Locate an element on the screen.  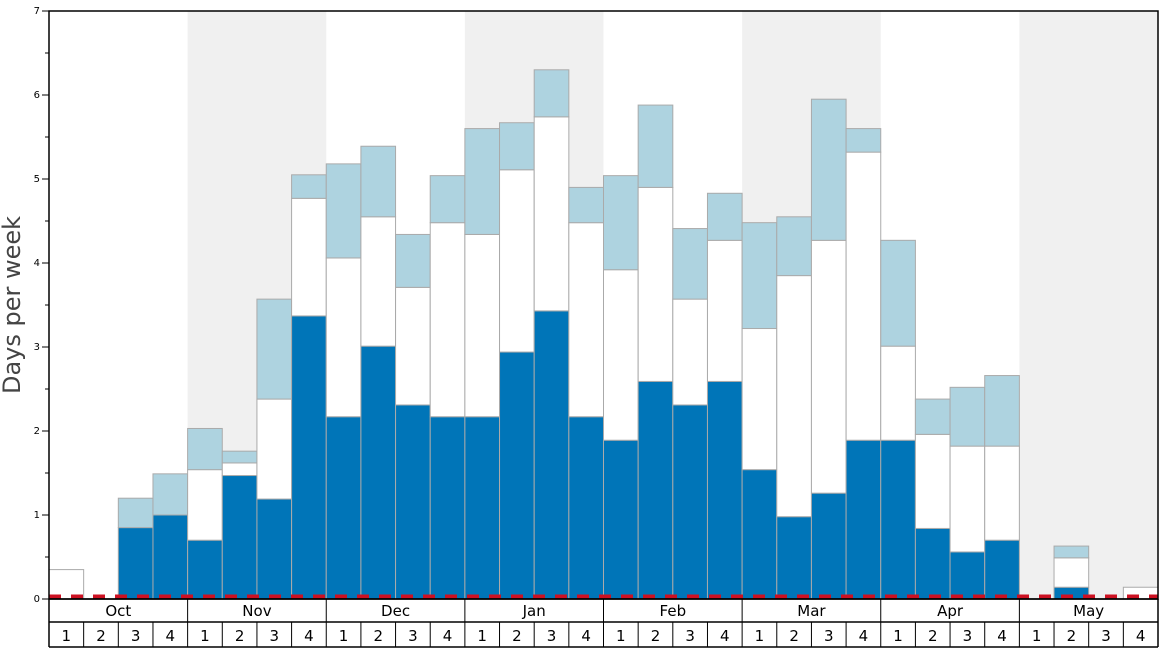
month-band is located at coordinates (1088, 305).